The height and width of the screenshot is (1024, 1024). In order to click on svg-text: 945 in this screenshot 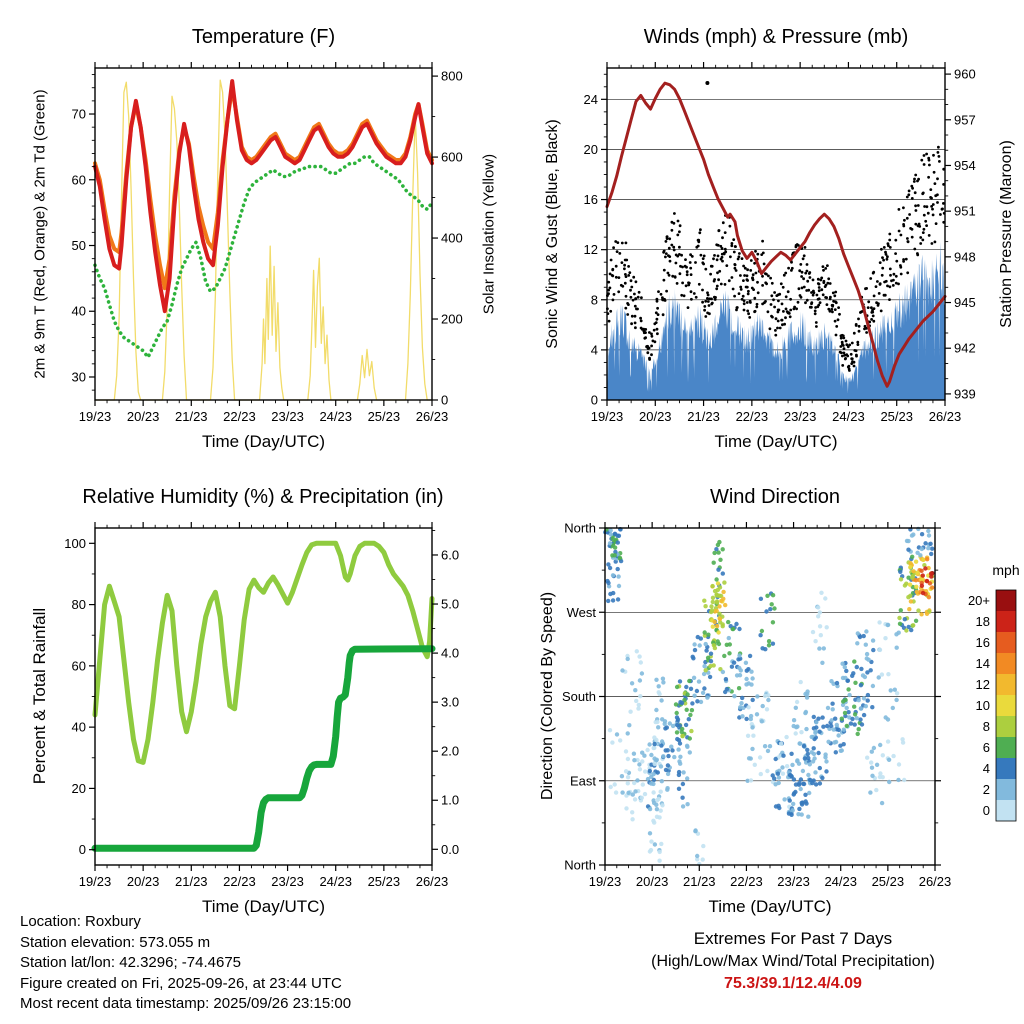, I will do `click(965, 302)`.